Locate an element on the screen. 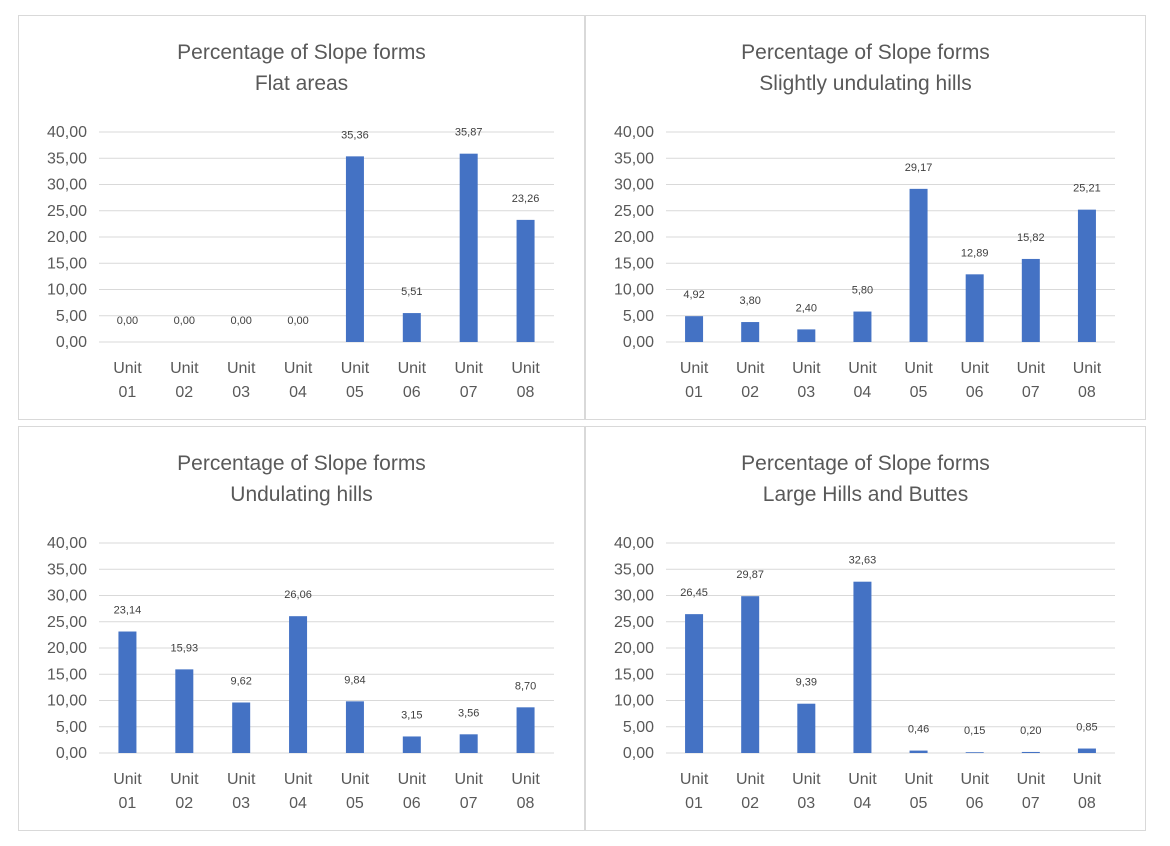 The image size is (1170, 846). data-label: 9,62 is located at coordinates (240, 681).